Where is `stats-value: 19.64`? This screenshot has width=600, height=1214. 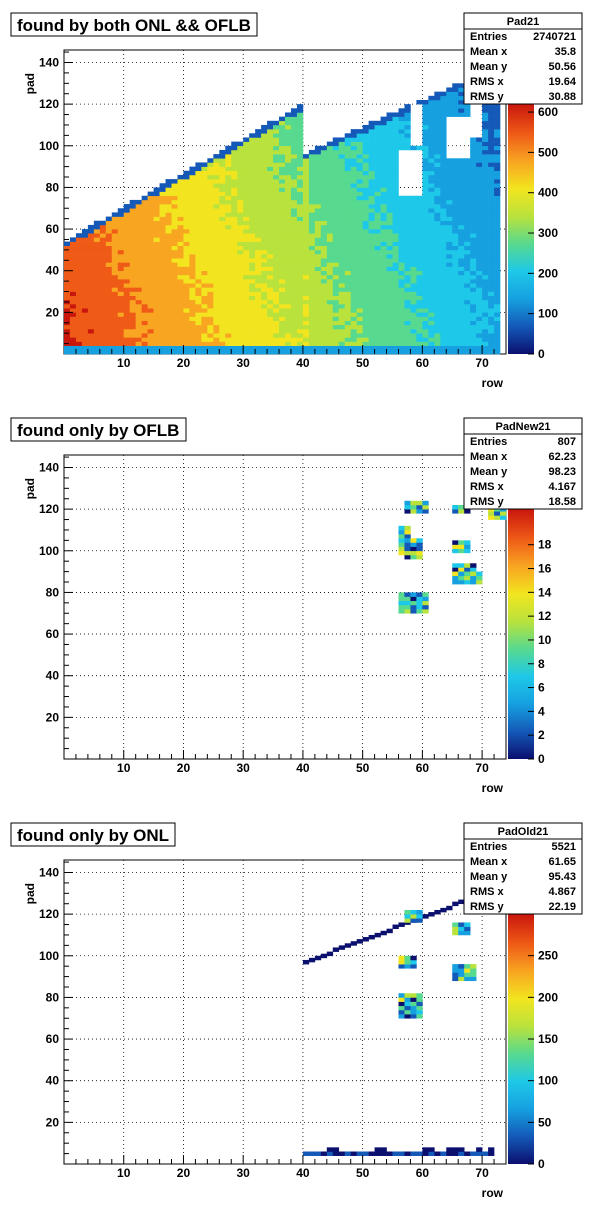 stats-value: 19.64 is located at coordinates (562, 82).